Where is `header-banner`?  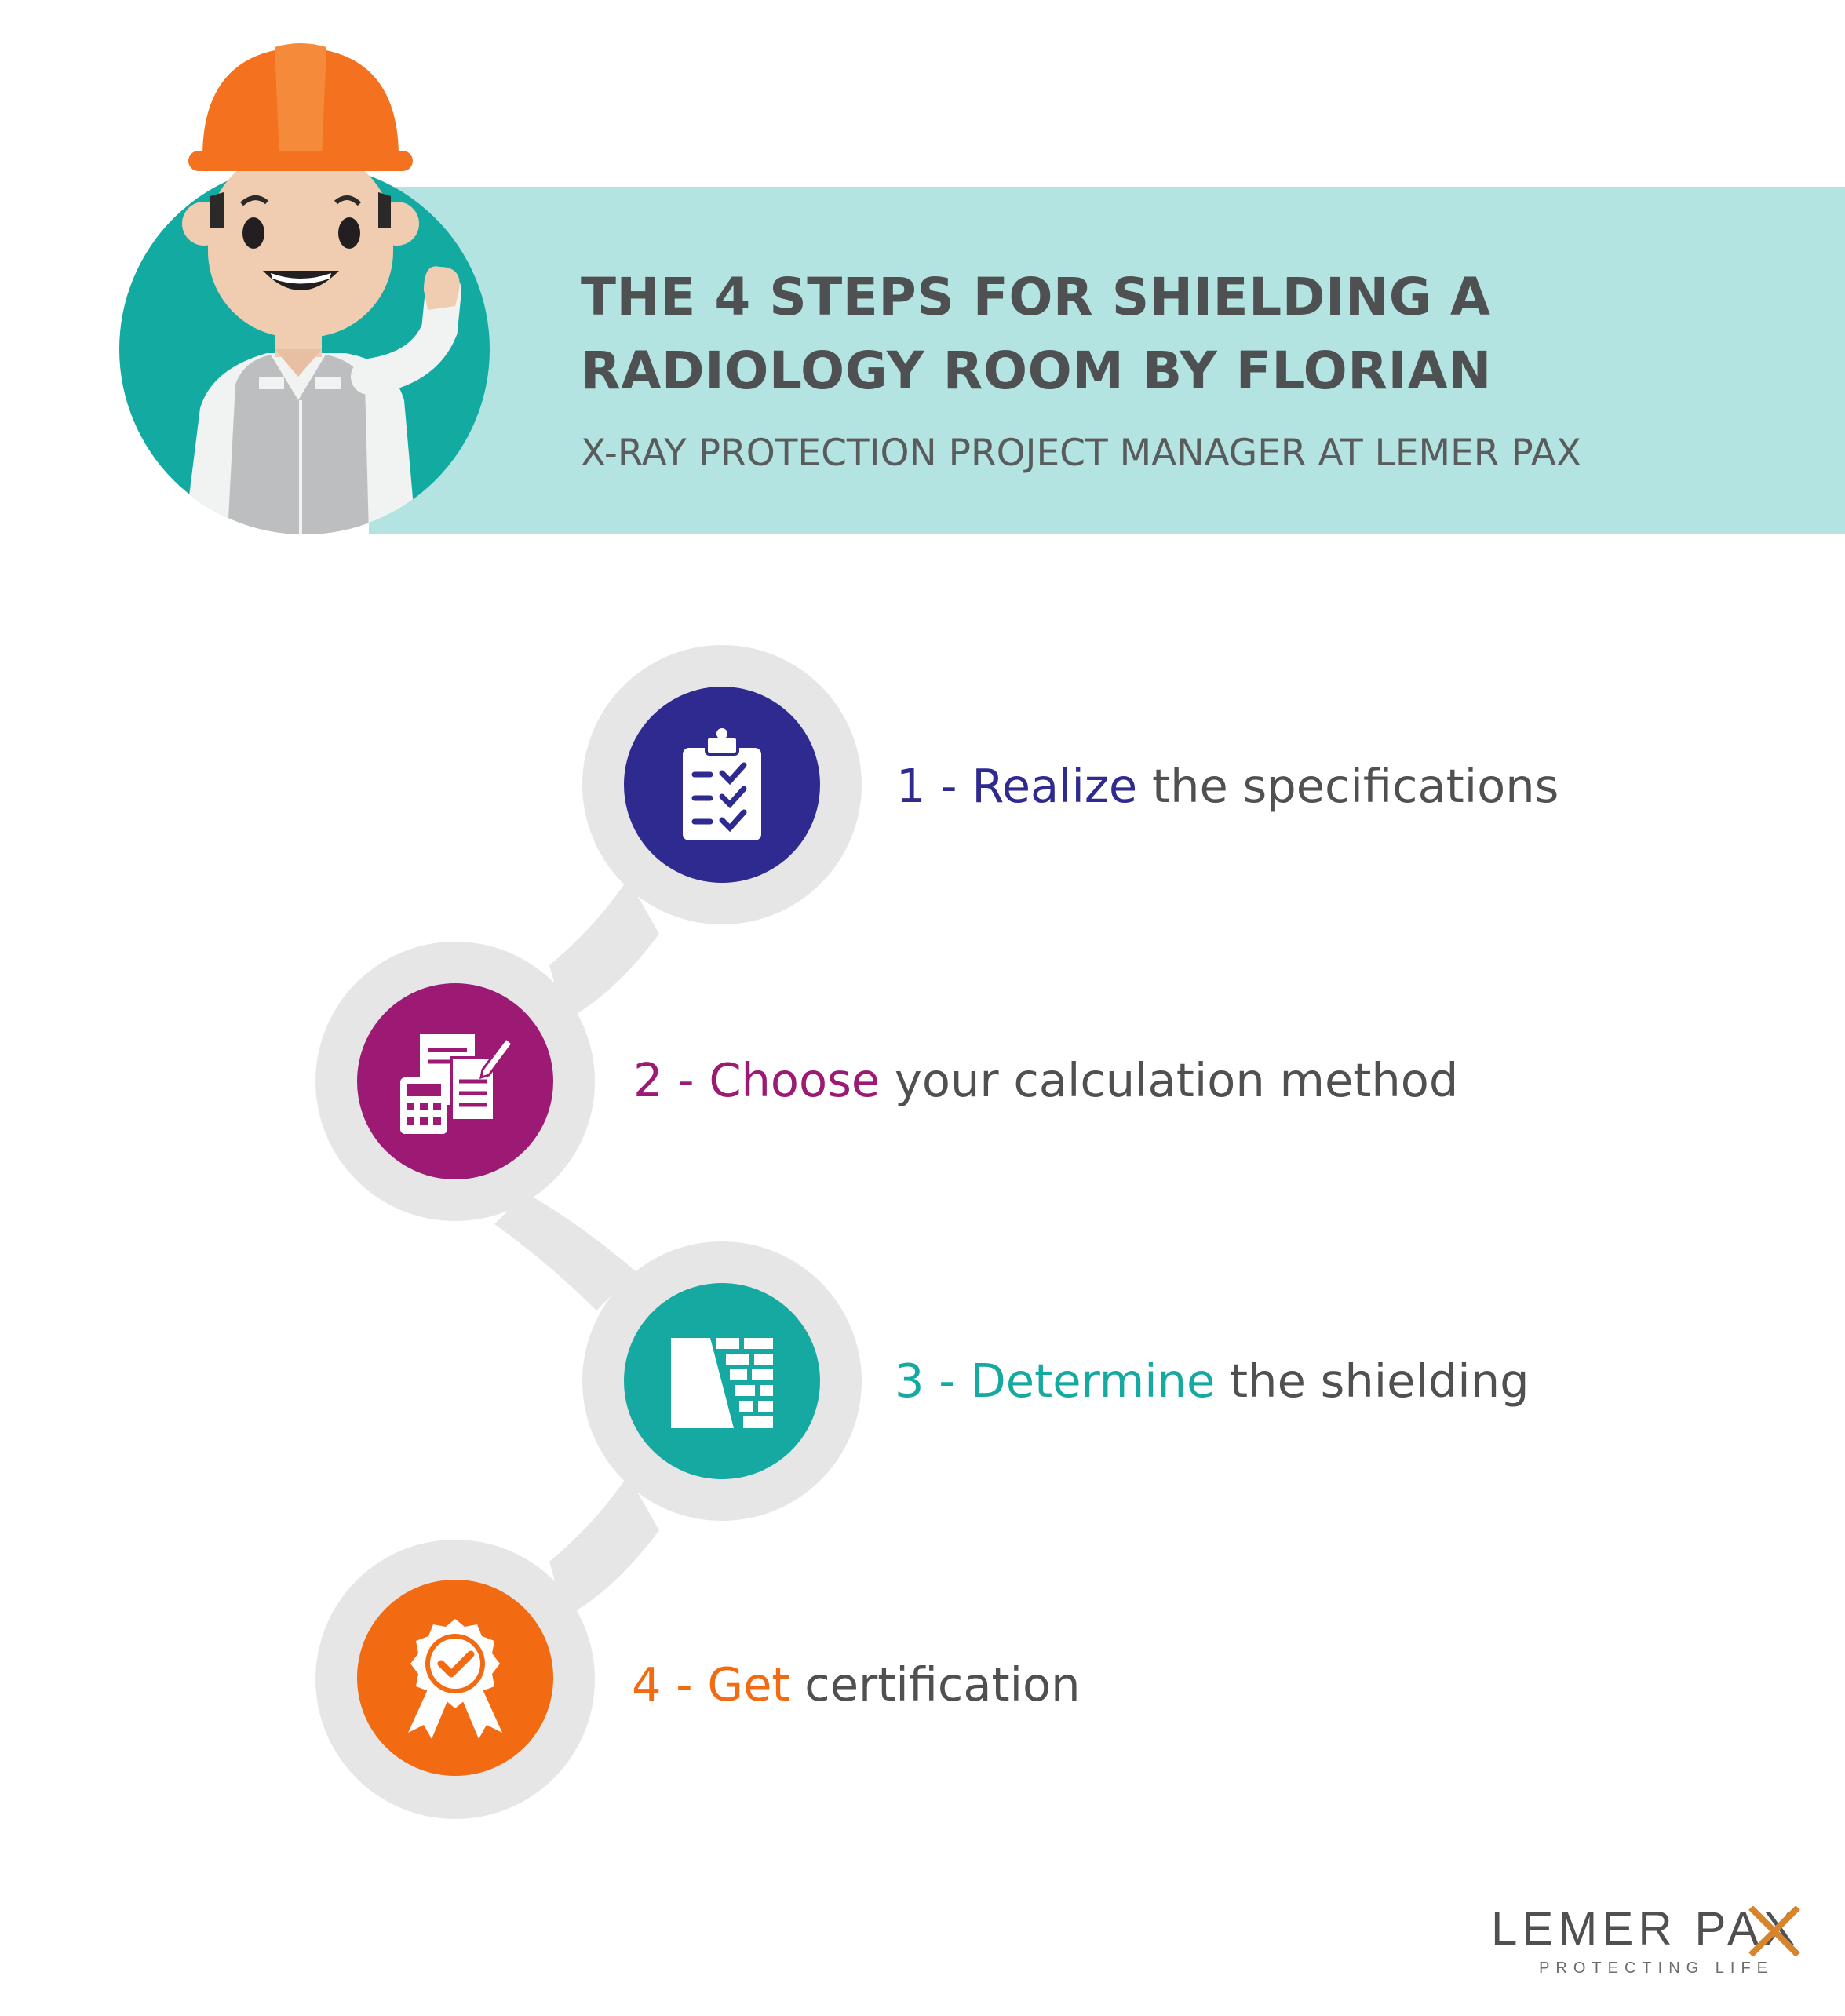 header-banner is located at coordinates (1107, 360).